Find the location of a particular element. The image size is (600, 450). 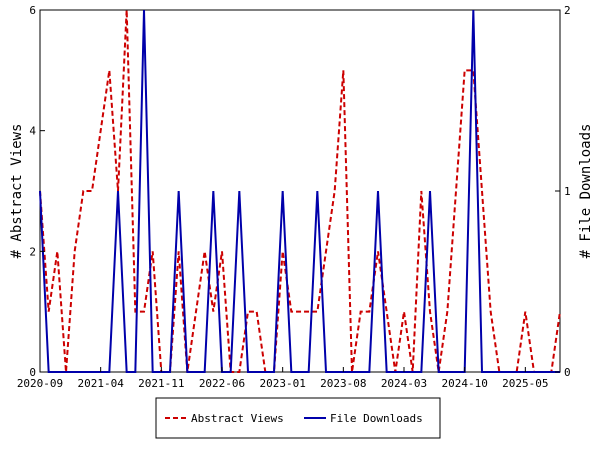

y-right-tick-label: 2 is located at coordinates (567, 10).